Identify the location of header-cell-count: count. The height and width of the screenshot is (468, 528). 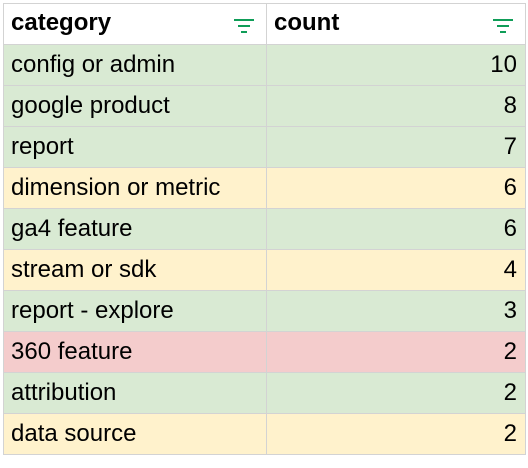
(396, 24).